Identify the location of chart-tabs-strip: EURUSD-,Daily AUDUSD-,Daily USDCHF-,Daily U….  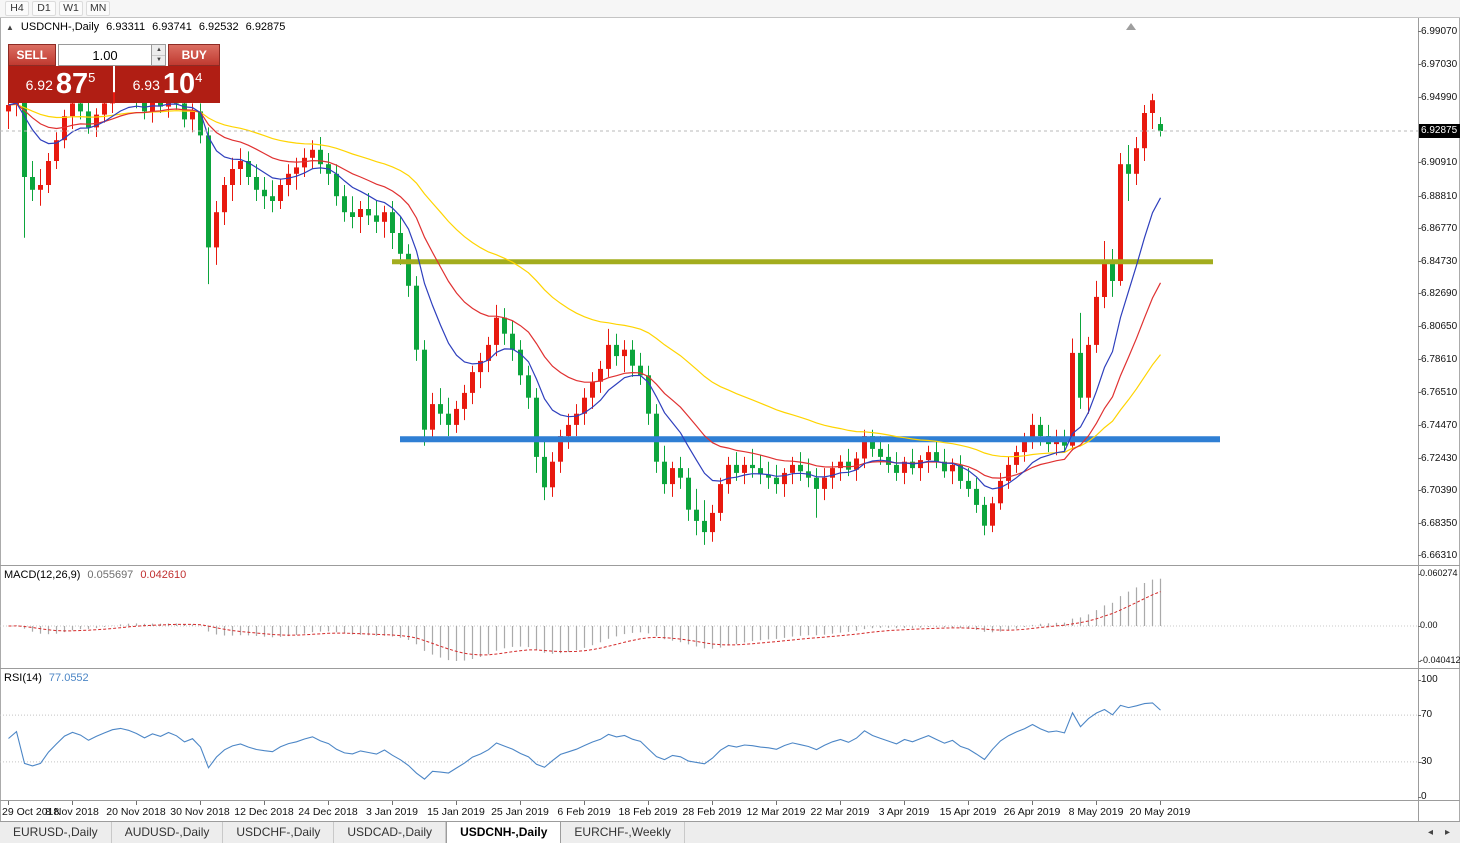
(342, 832).